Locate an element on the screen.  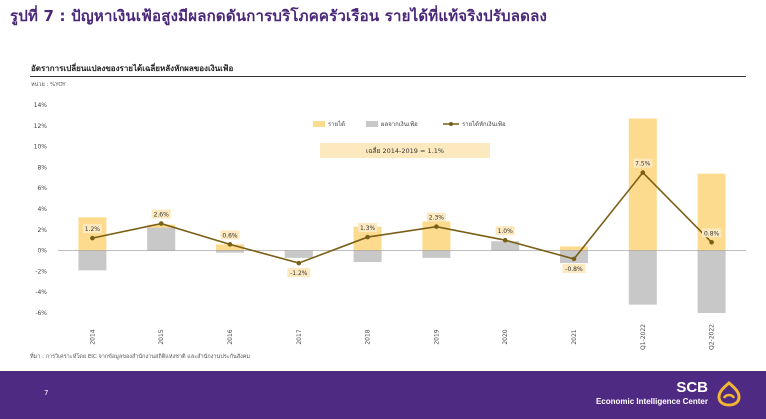
y-tick-label: 4% is located at coordinates (42, 209).